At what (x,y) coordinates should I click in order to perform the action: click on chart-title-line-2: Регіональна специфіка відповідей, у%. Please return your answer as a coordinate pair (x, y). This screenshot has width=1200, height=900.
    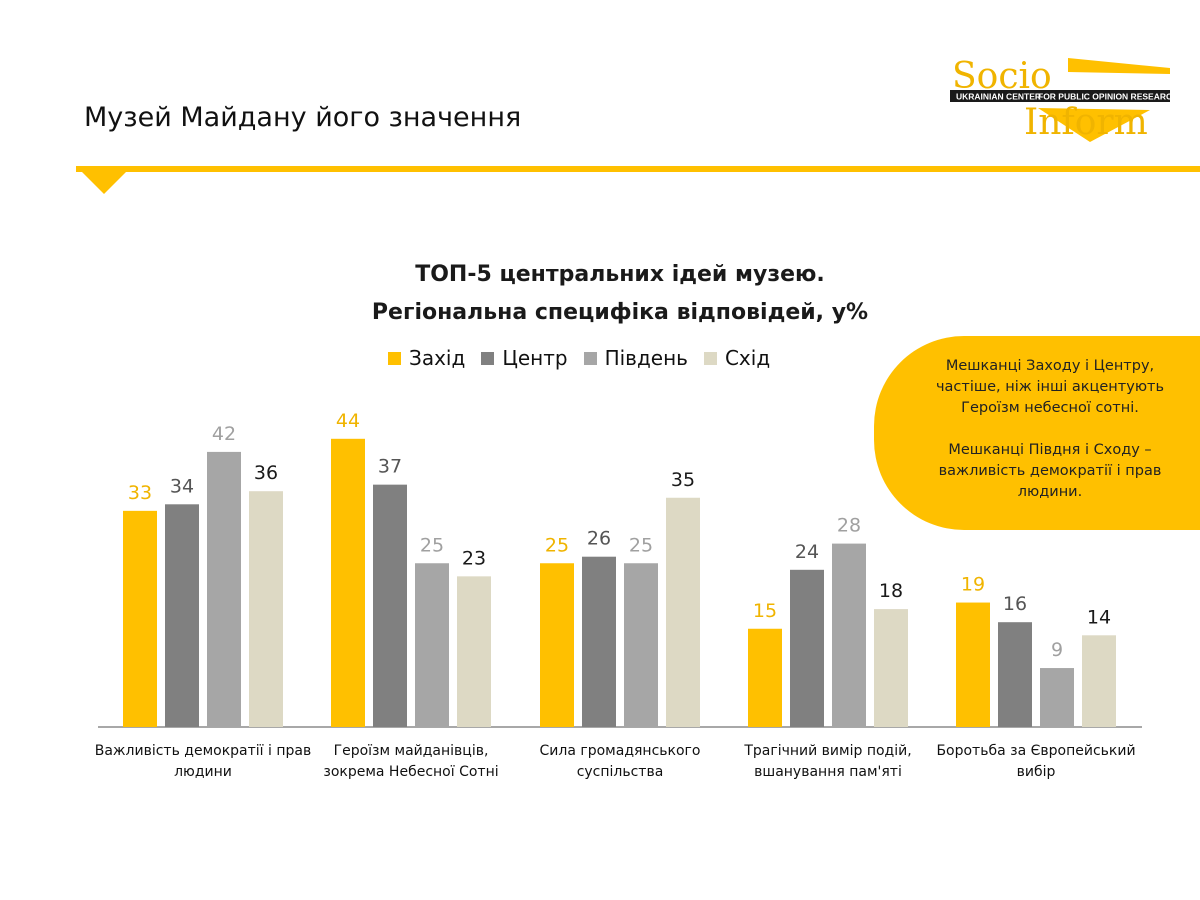
    Looking at the image, I should click on (620, 312).